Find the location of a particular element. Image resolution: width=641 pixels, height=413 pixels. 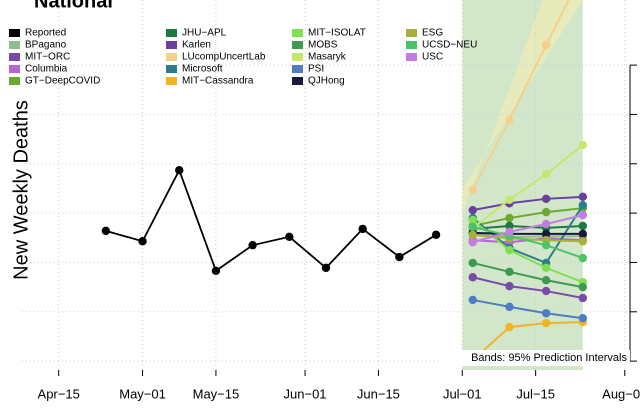

legend-label: MIT−Cassandra is located at coordinates (218, 81).